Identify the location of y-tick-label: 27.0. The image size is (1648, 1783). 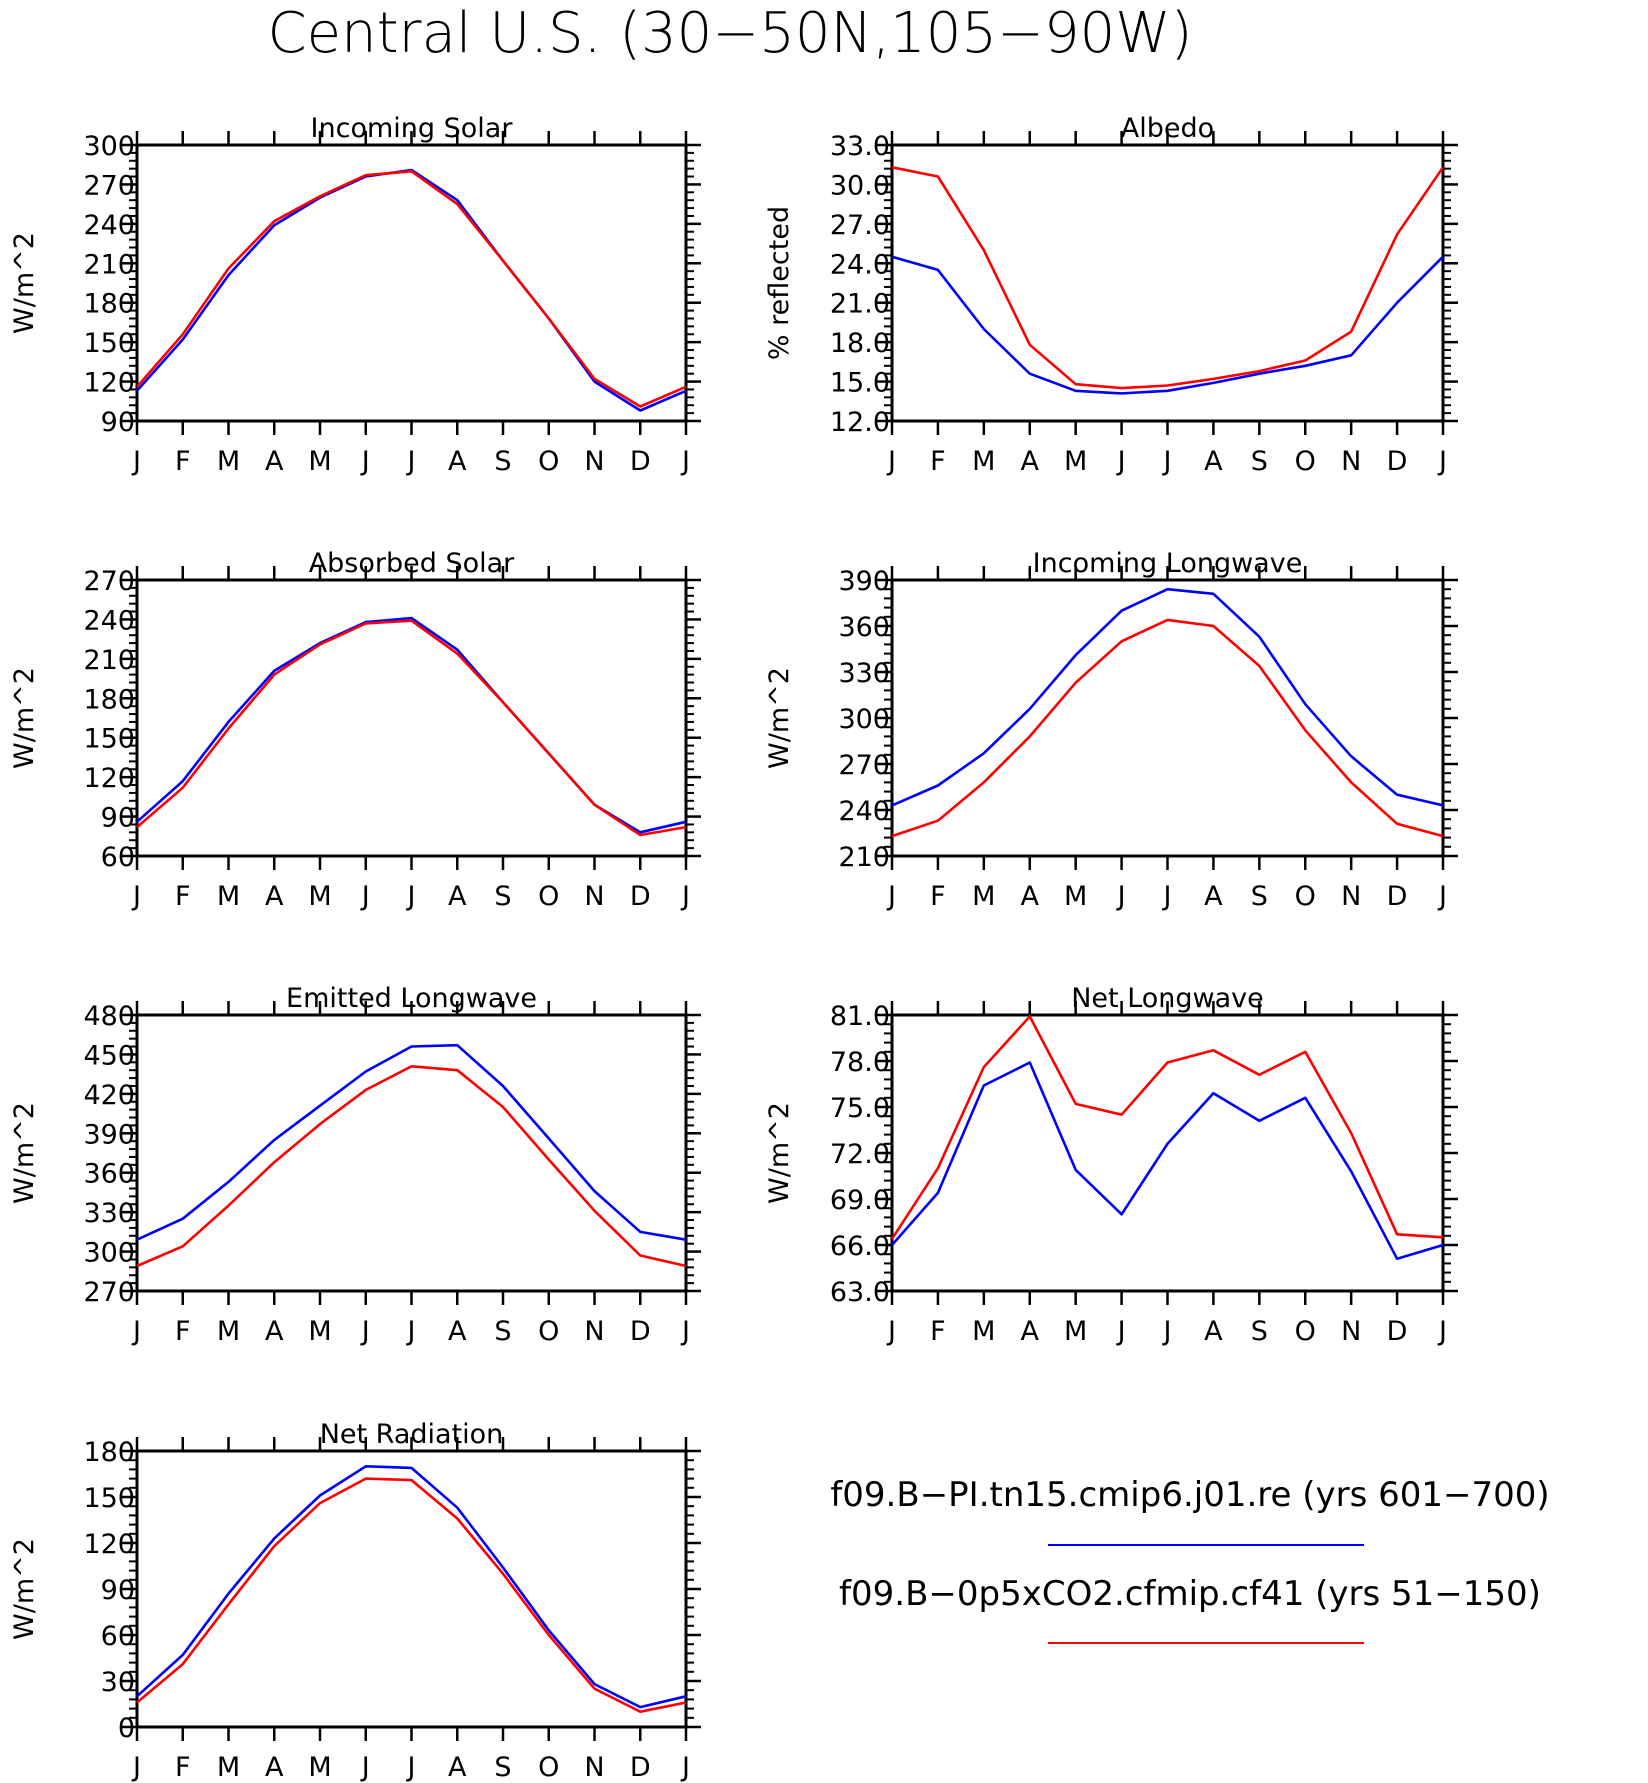
(860, 225).